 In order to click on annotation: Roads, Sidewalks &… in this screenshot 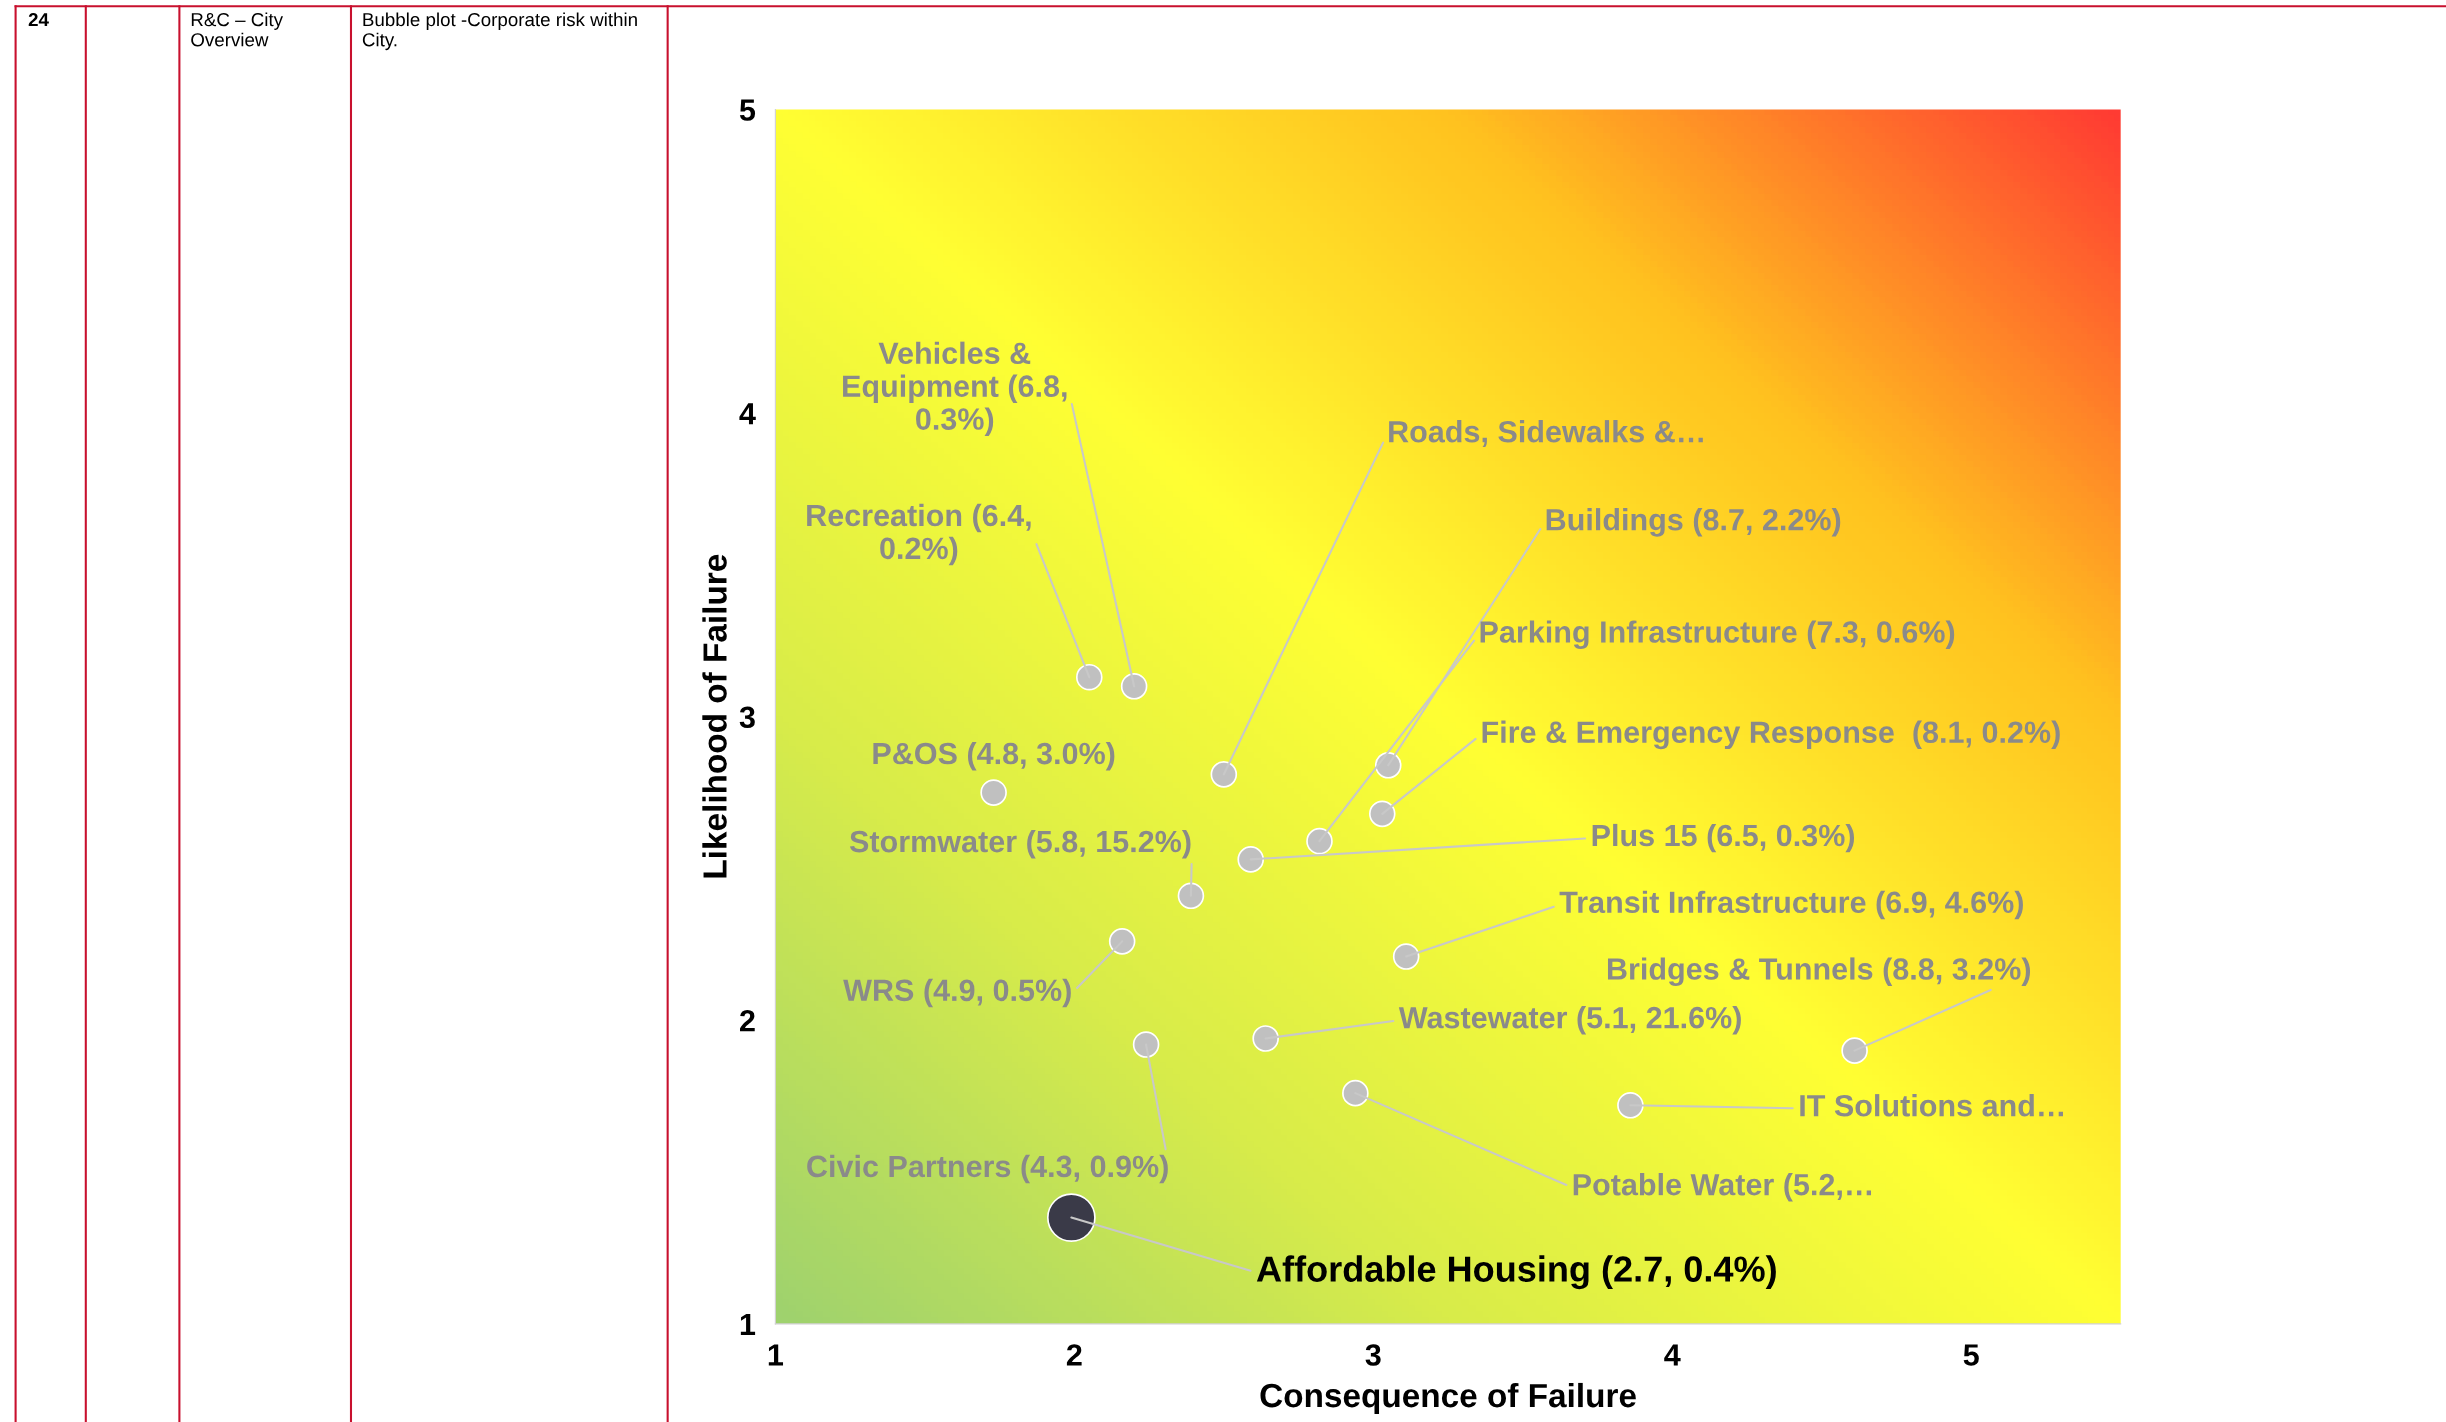, I will do `click(1546, 433)`.